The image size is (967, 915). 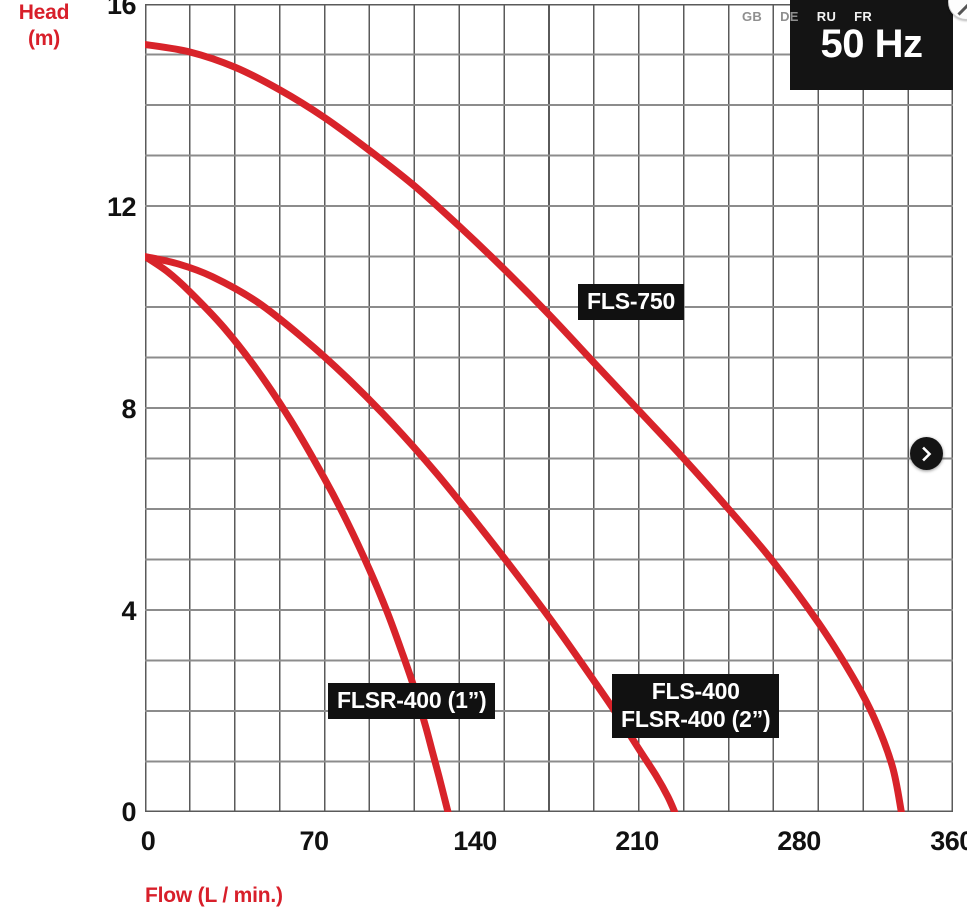 I want to click on frequency-badge: 50 Hz, so click(x=871, y=45).